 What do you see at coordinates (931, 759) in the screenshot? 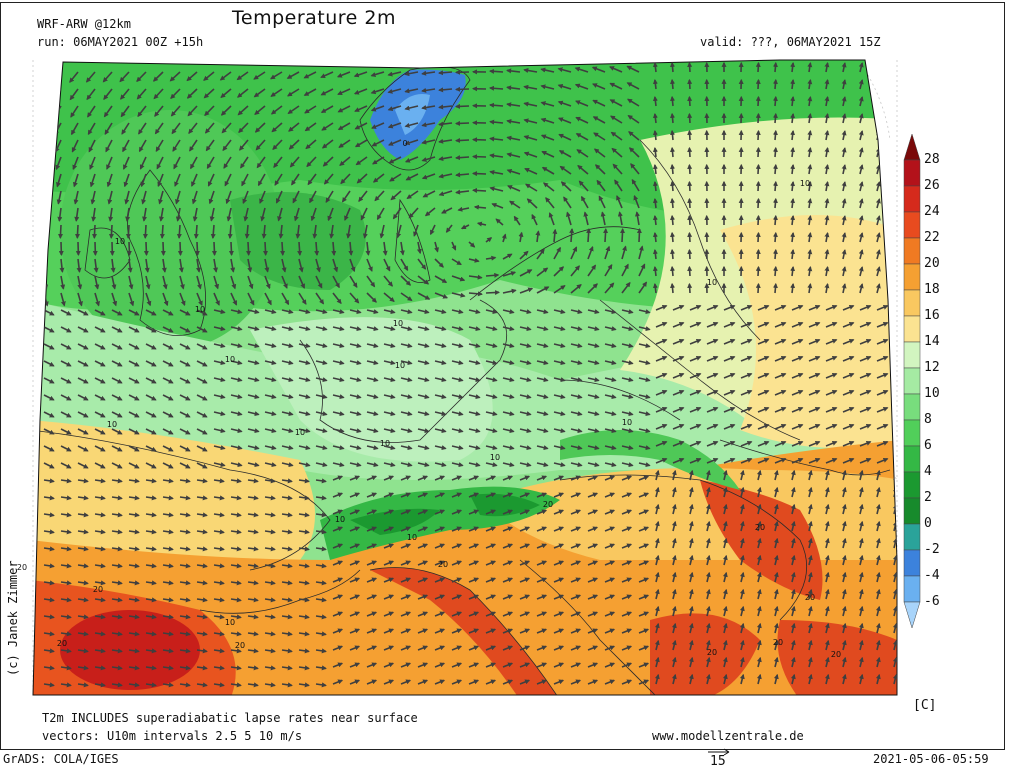
I see `timestamp-label: 2021-05-06-05:59` at bounding box center [931, 759].